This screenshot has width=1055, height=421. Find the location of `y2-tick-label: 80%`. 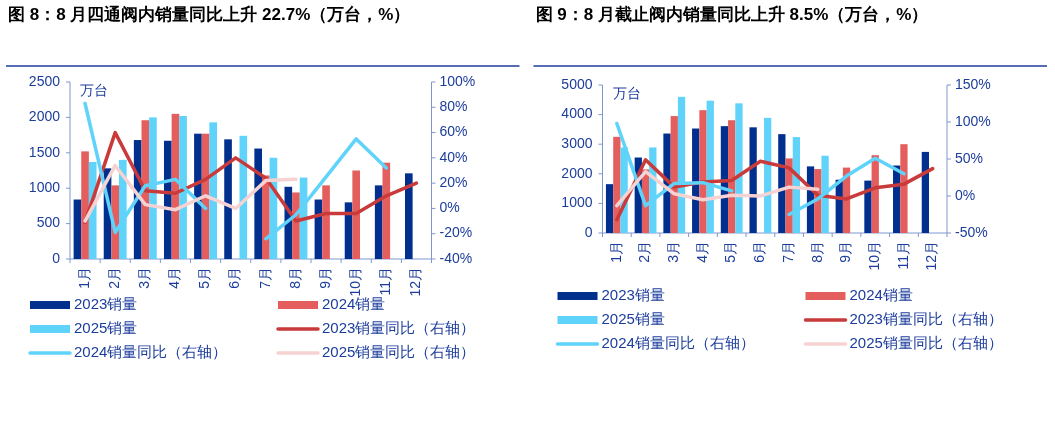

y2-tick-label: 80% is located at coordinates (453, 105).